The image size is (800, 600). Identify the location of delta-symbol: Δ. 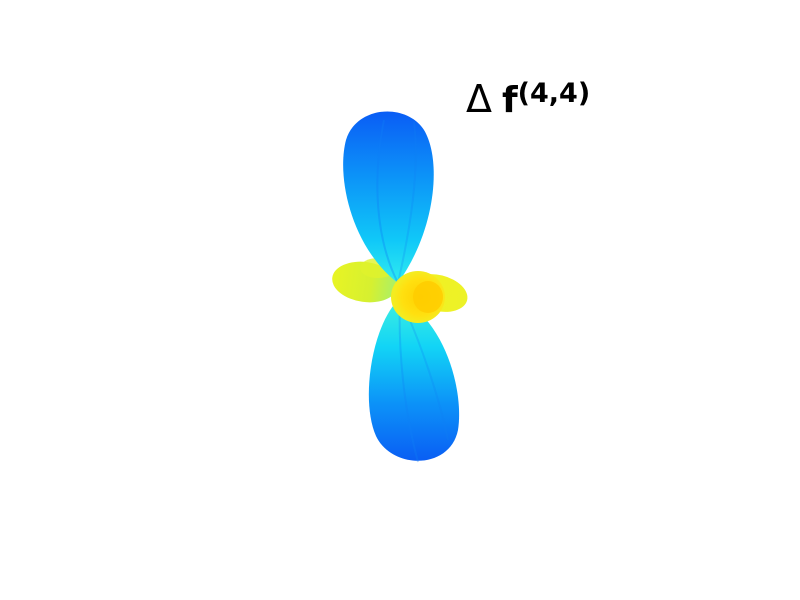
(479, 99).